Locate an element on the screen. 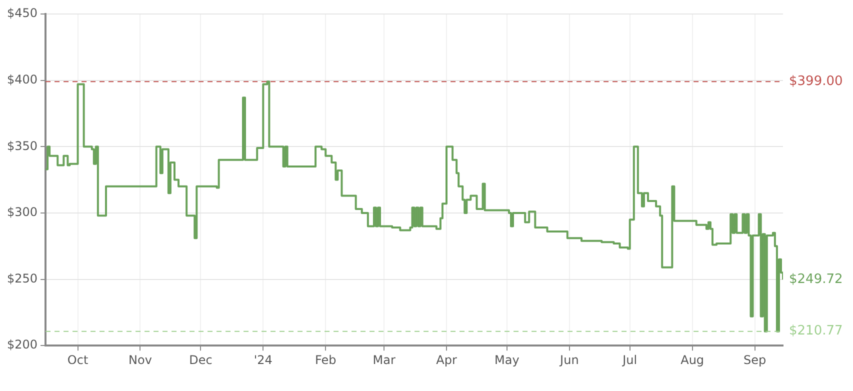 The width and height of the screenshot is (853, 391). x-tick-label: Jun is located at coordinates (569, 359).